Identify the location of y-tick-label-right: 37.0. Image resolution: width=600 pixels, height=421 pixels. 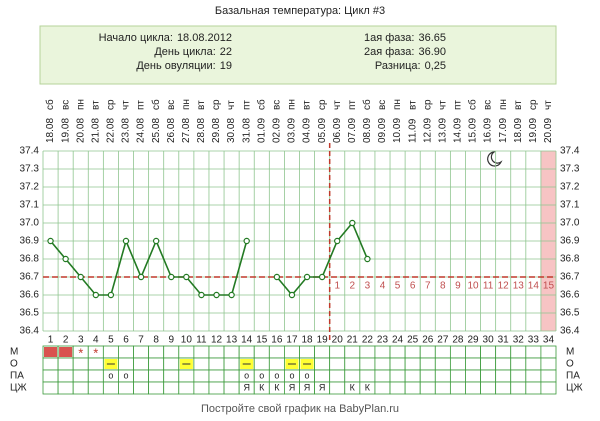
(570, 223).